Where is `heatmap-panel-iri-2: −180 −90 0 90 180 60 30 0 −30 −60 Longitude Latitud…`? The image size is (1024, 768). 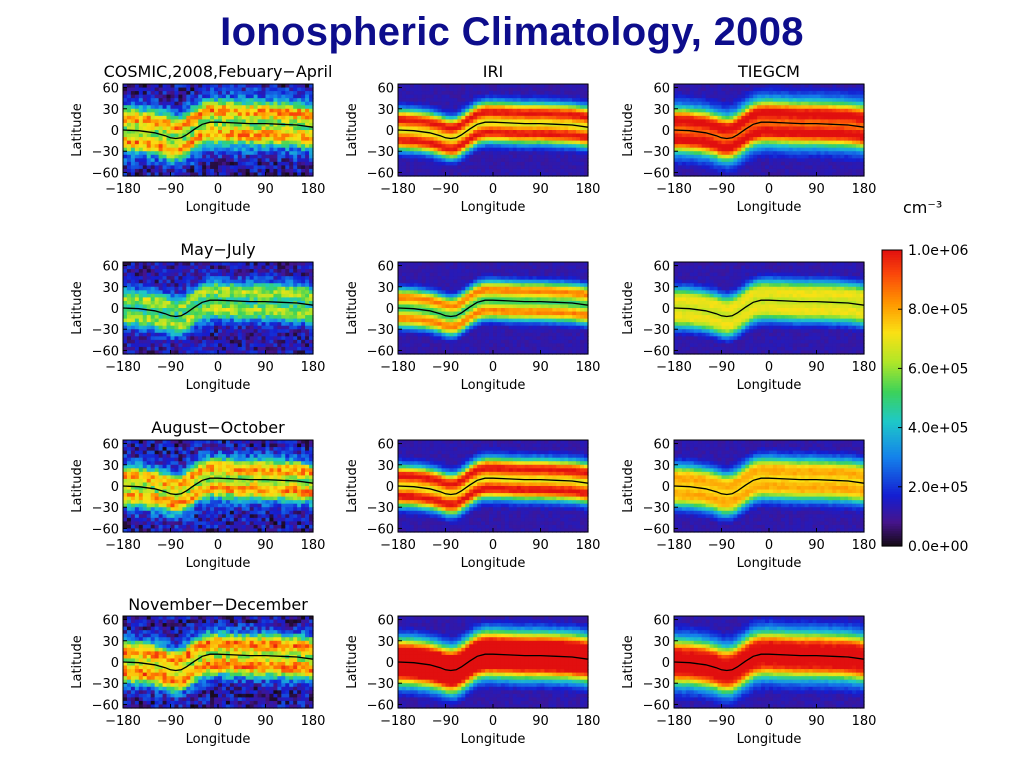 heatmap-panel-iri-2: −180 −90 0 90 180 60 30 0 −30 −60 Longitude Latitud… is located at coordinates (472, 326).